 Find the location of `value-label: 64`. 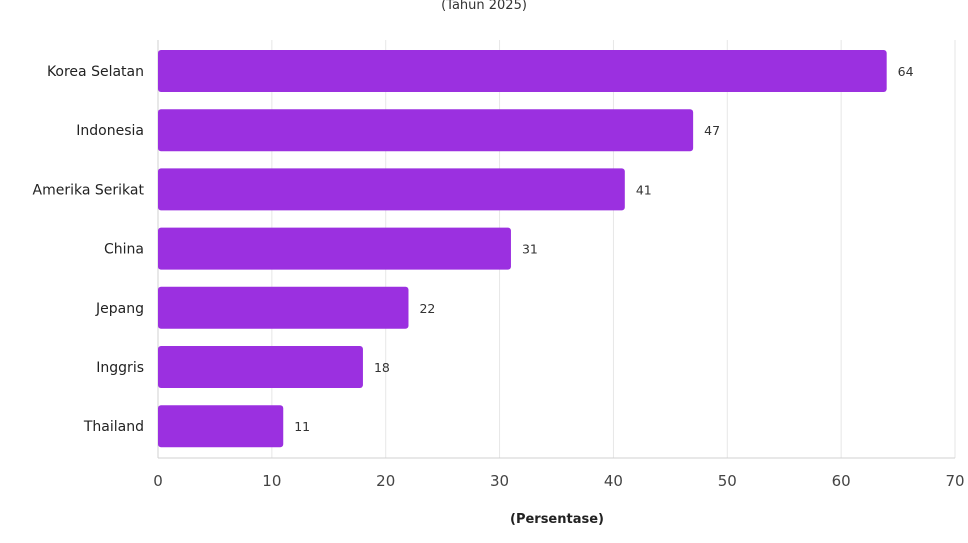

value-label: 64 is located at coordinates (906, 71).